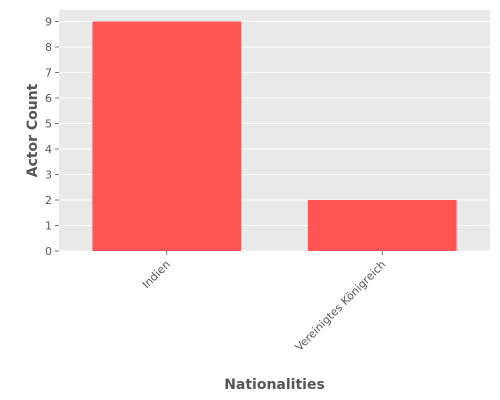  Describe the element at coordinates (48, 251) in the screenshot. I see `y-tick-label: 0` at that location.